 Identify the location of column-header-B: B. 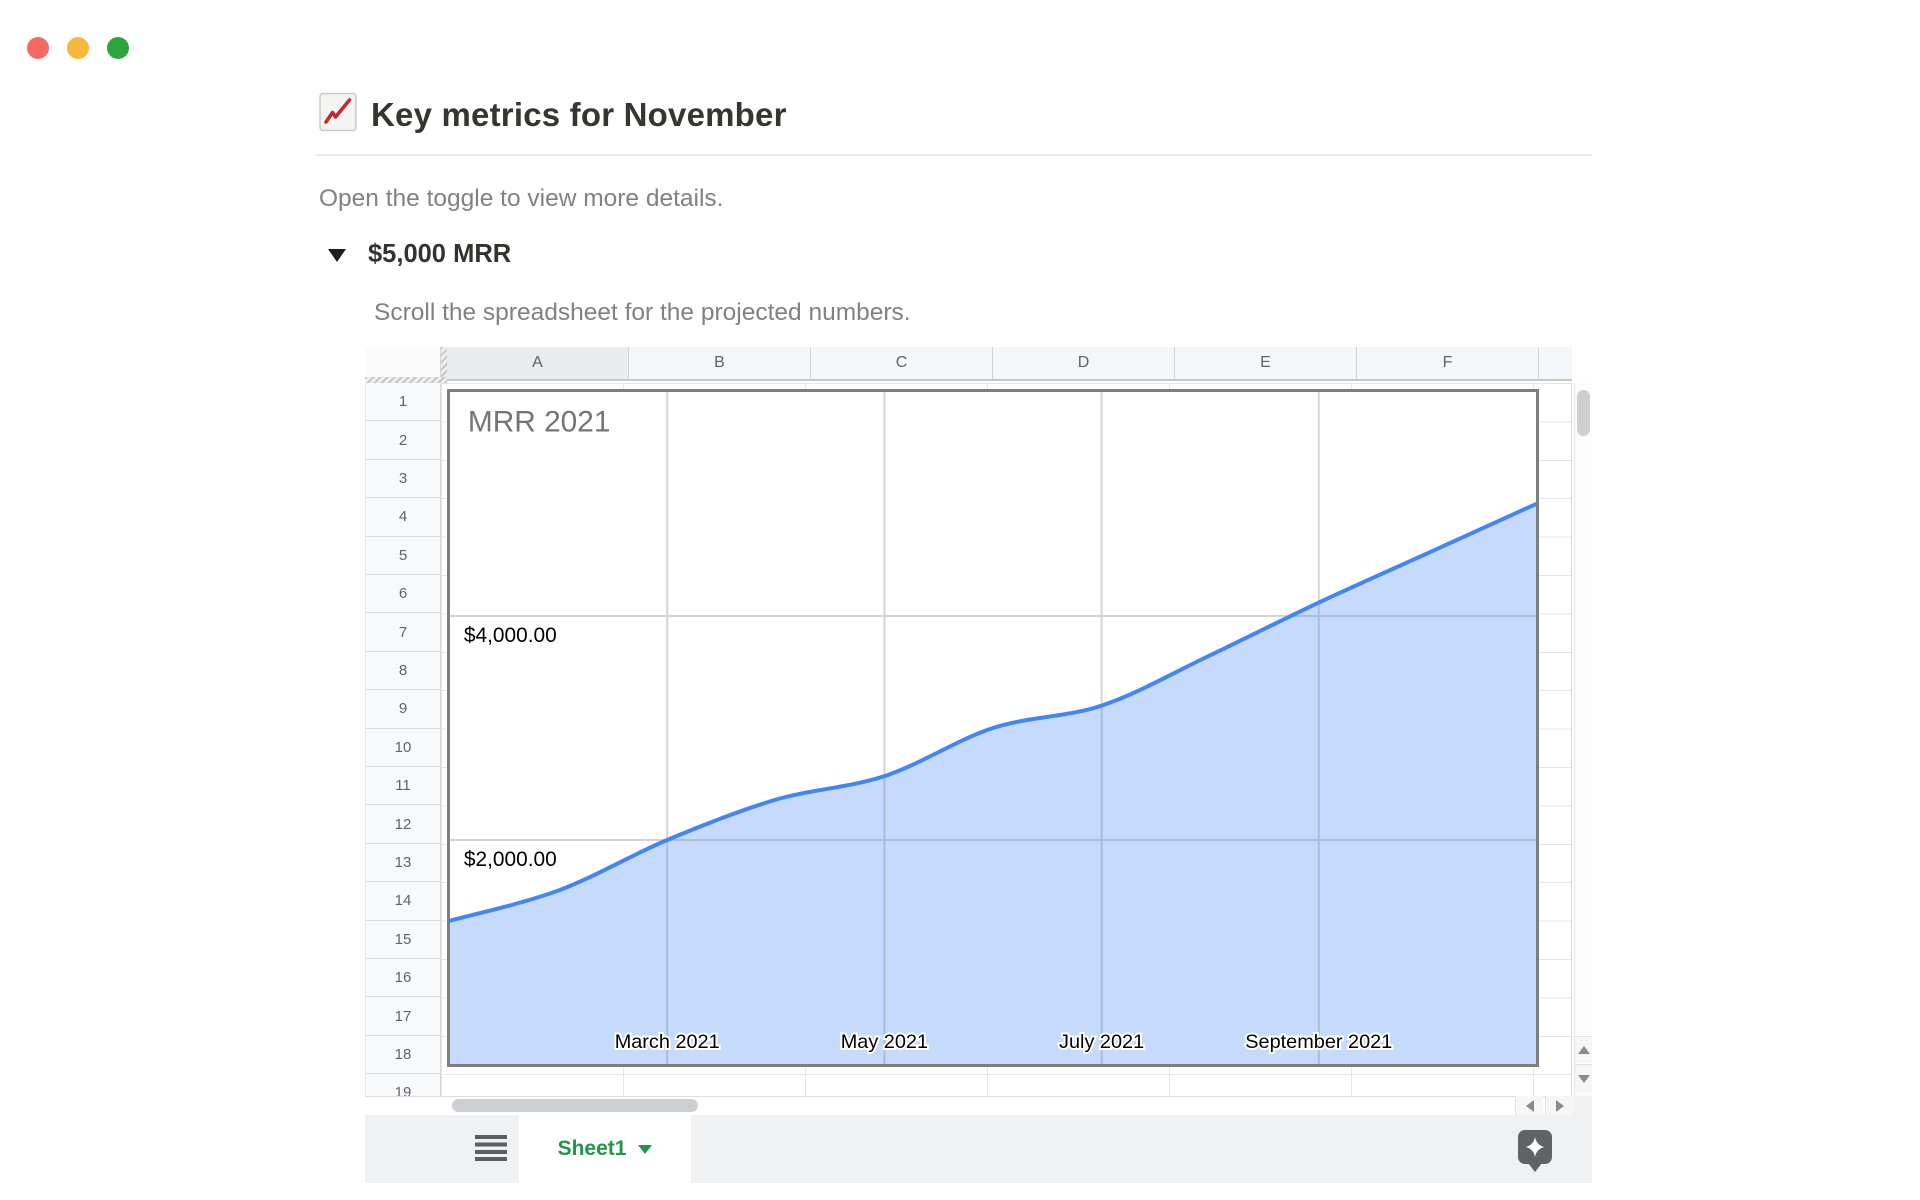
(720, 364).